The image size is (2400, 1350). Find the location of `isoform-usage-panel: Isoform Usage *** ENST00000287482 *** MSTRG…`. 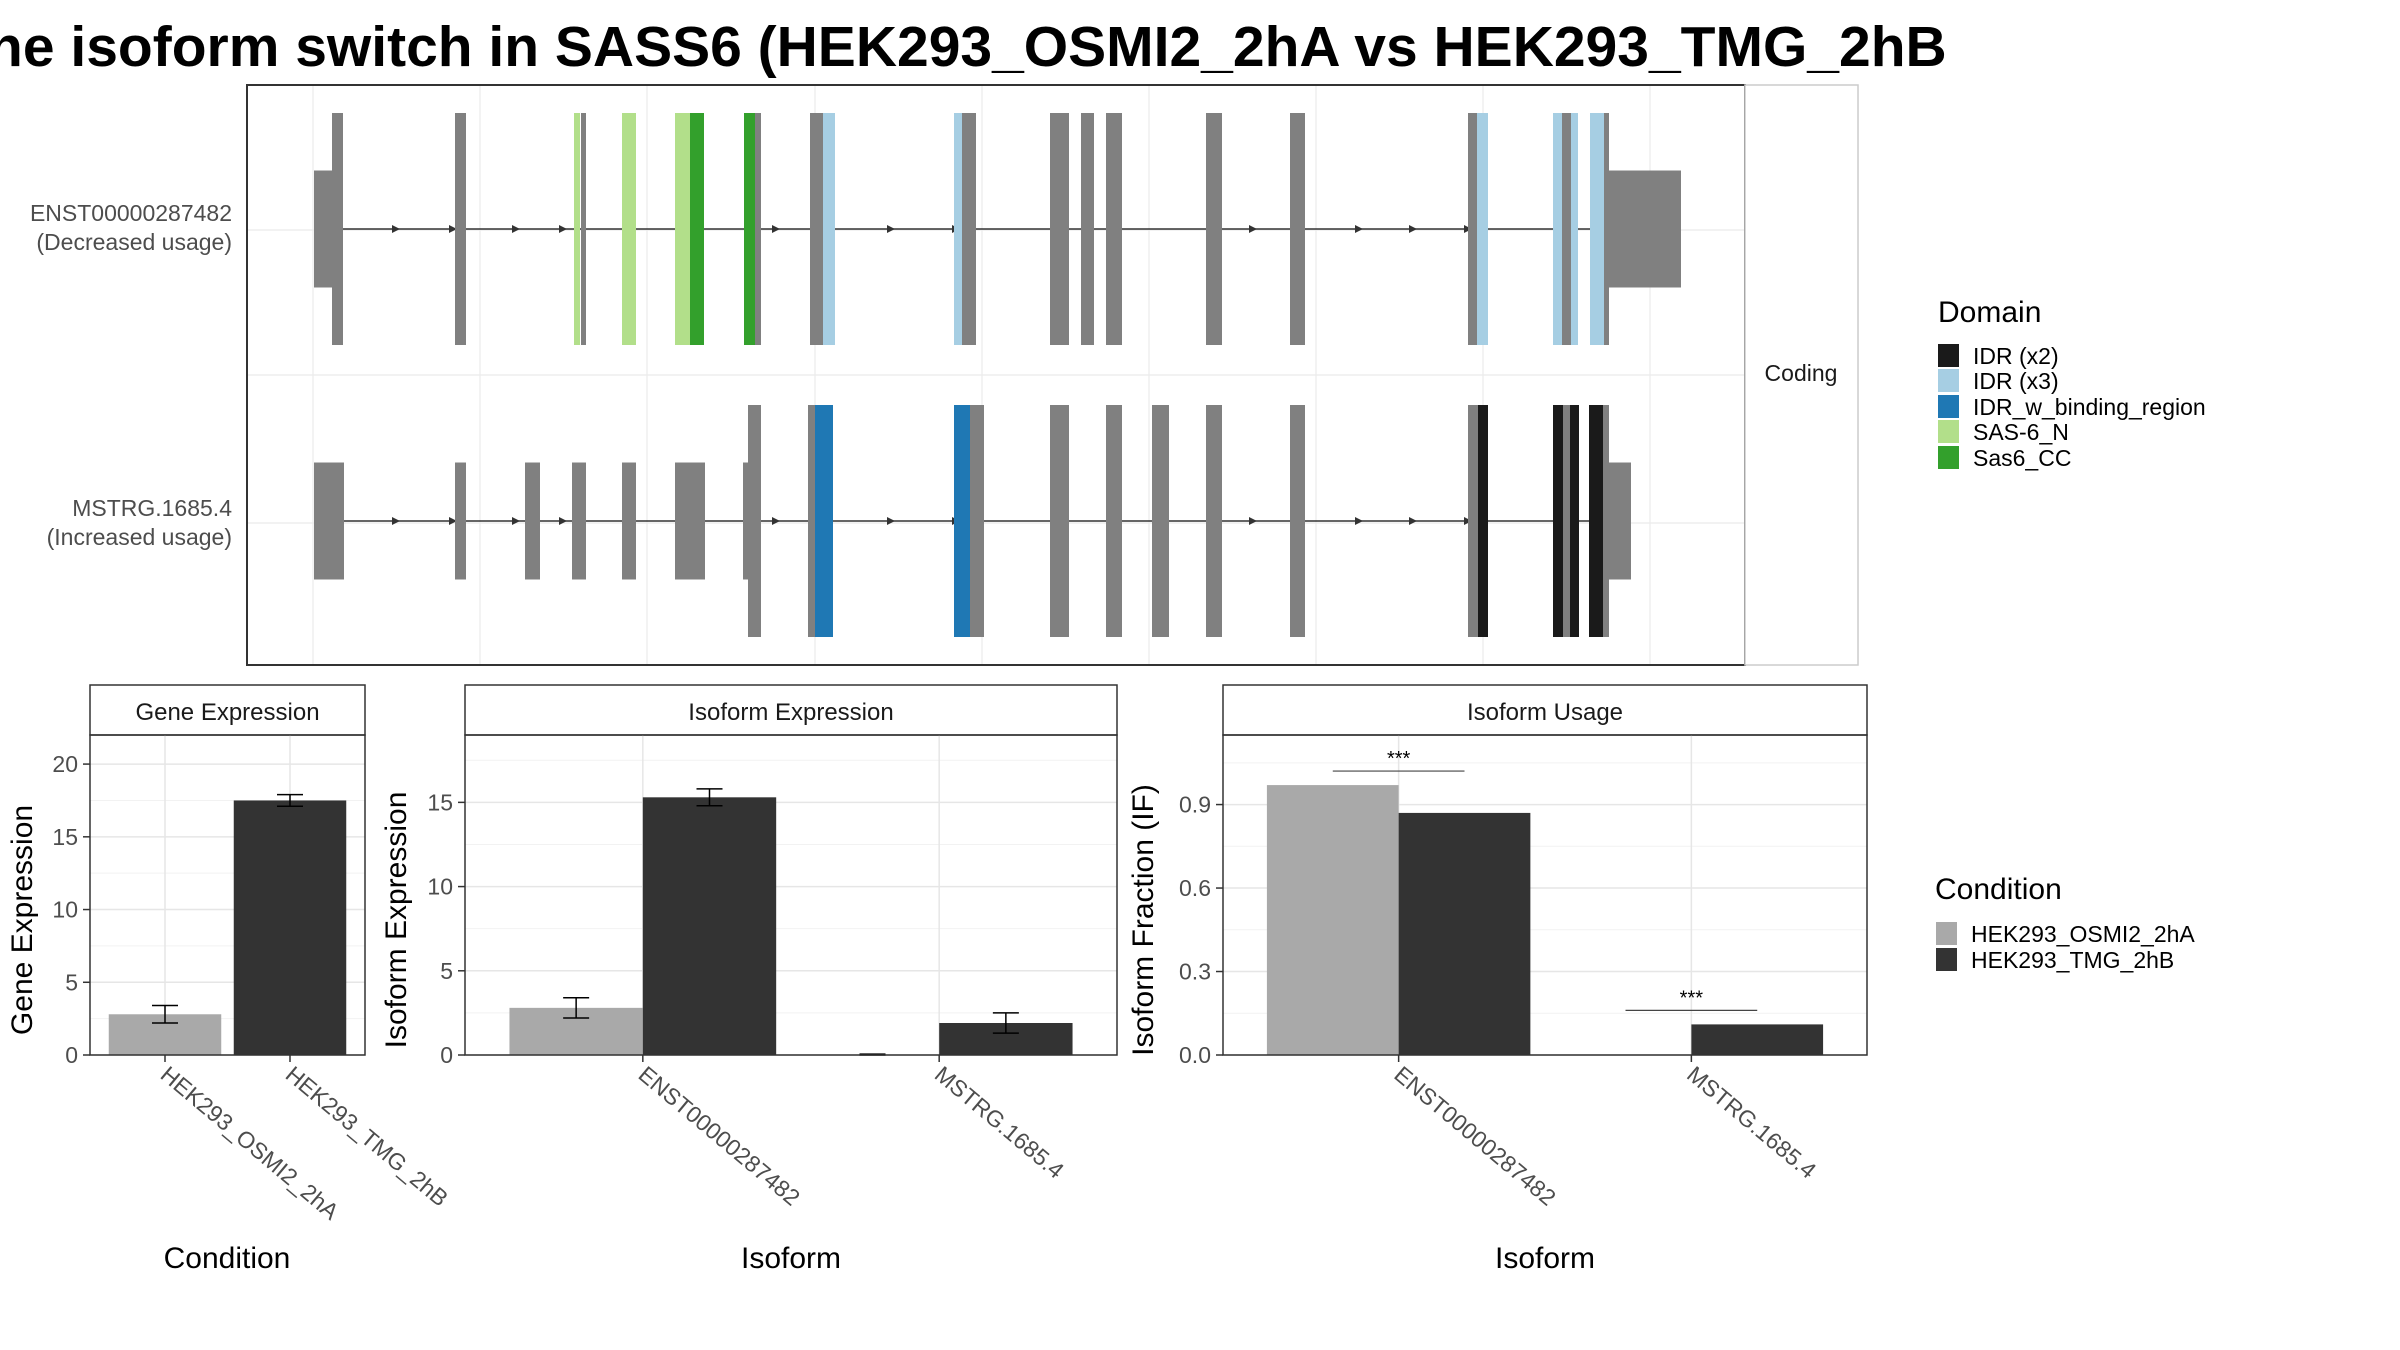

isoform-usage-panel: Isoform Usage *** ENST00000287482 *** MSTRG… is located at coordinates (1497, 979).